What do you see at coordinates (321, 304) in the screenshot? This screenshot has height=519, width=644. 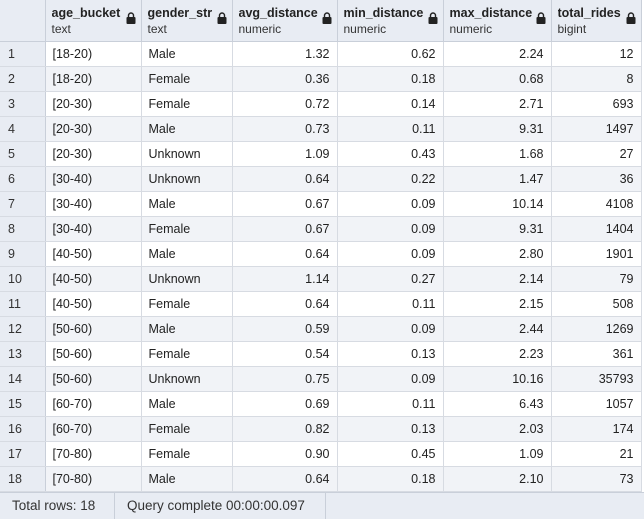 I see `table-row: 11 [40-50) Female 0.64 0.11 2.15 508` at bounding box center [321, 304].